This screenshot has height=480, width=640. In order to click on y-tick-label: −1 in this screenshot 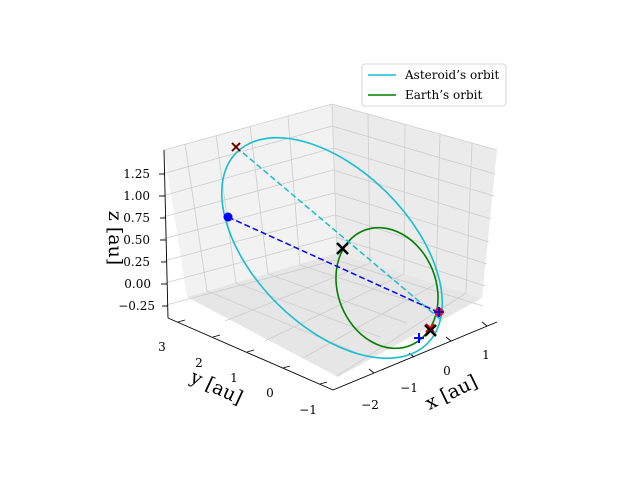, I will do `click(308, 410)`.